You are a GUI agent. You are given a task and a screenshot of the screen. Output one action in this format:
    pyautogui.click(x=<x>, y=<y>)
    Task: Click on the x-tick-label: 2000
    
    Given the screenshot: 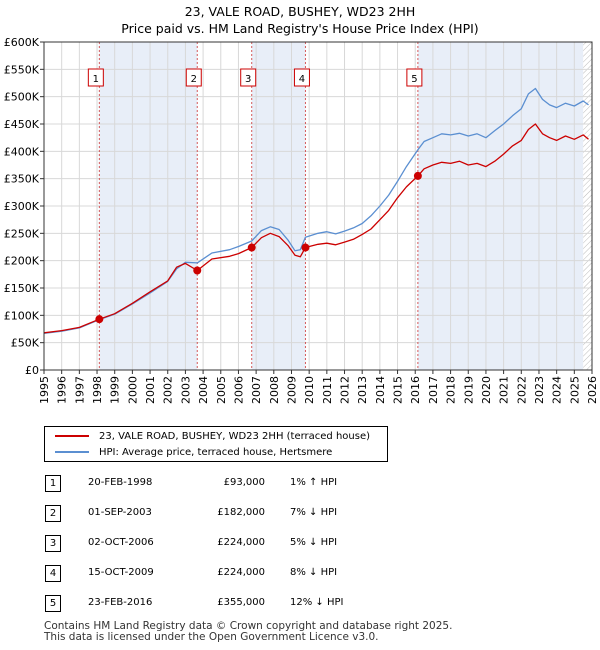 What is the action you would take?
    pyautogui.click(x=132, y=390)
    